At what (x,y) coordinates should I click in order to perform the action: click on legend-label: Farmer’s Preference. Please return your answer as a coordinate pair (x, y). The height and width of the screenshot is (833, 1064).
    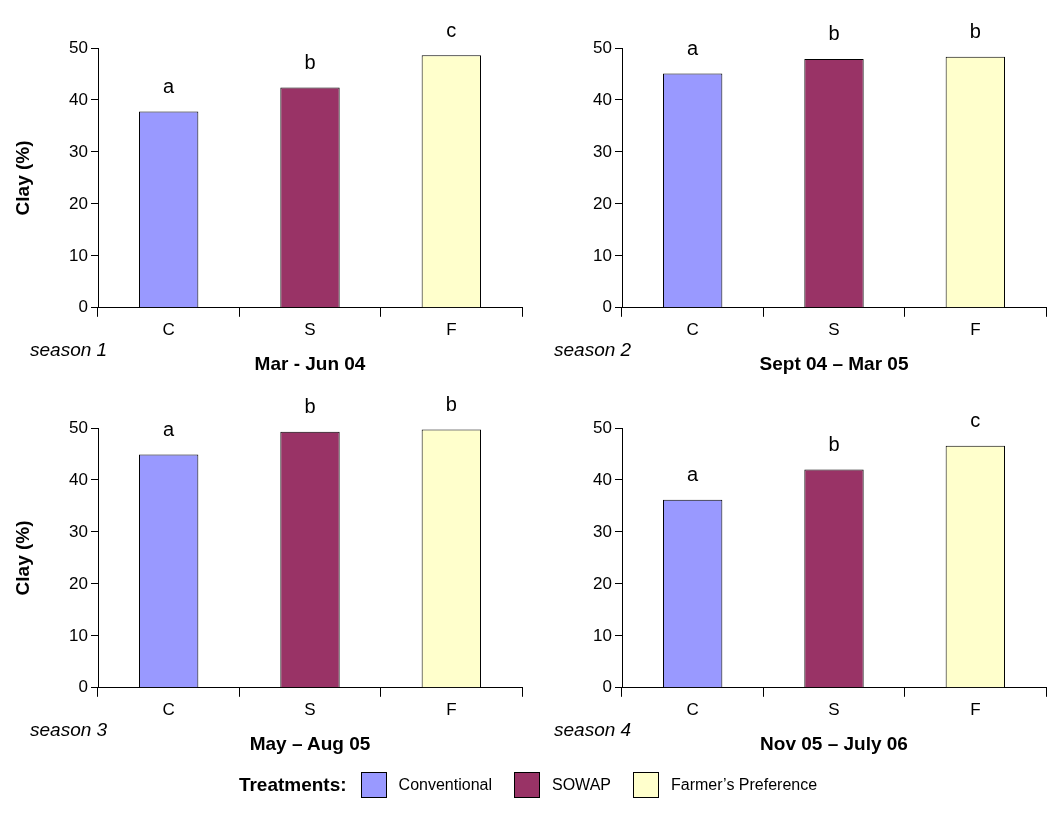
    Looking at the image, I should click on (744, 785).